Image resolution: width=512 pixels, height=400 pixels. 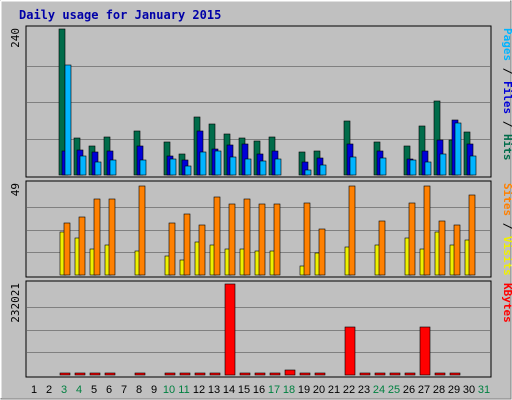 I want to click on day-label: 22, so click(x=349, y=390).